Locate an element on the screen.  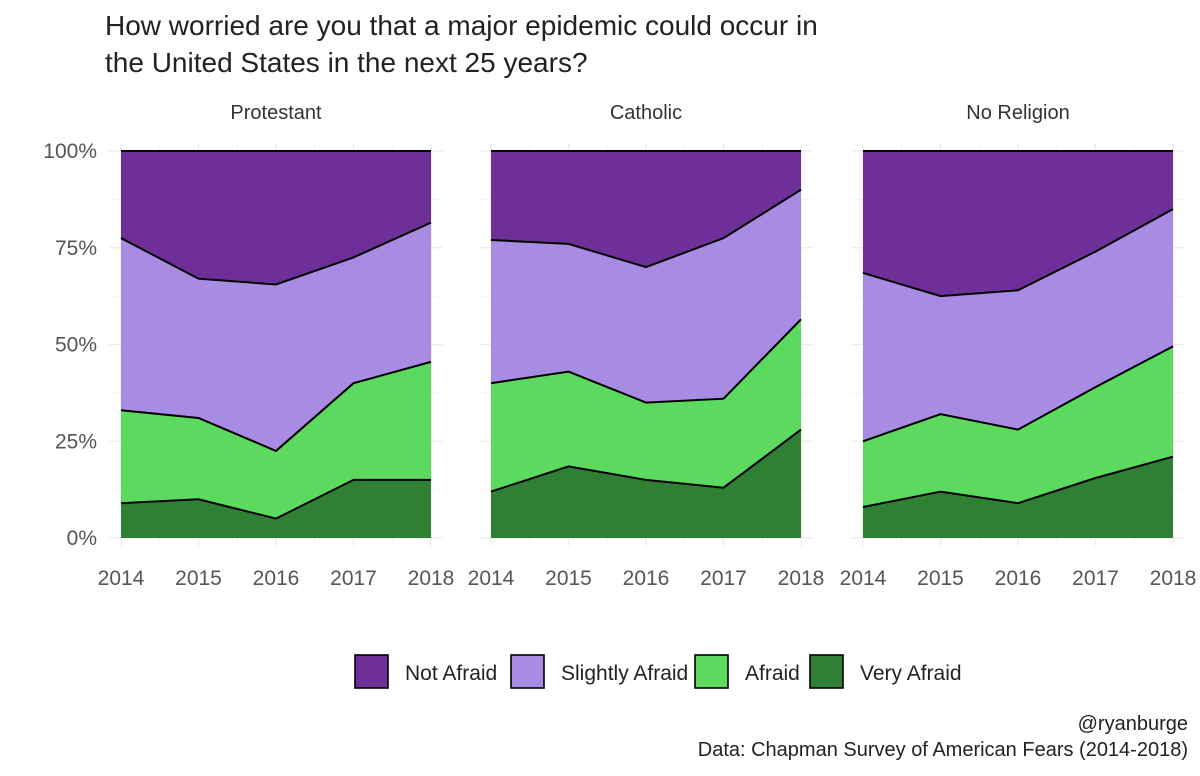
facet-label-protestant: Protestant is located at coordinates (276, 113).